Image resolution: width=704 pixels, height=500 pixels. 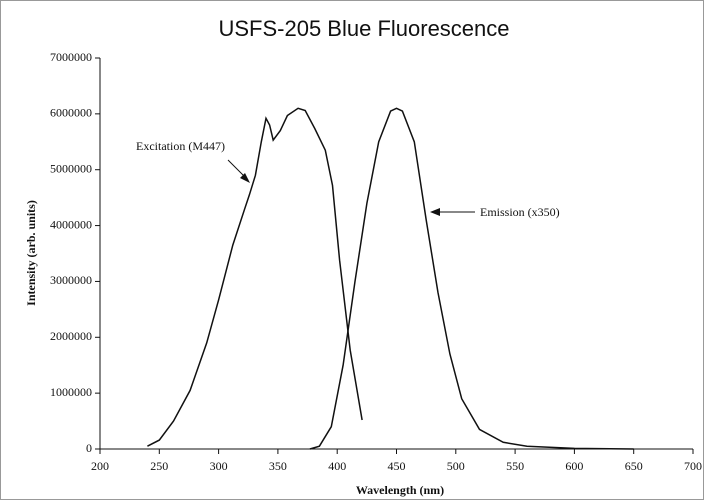 What do you see at coordinates (456, 466) in the screenshot?
I see `x-tick-label: 500` at bounding box center [456, 466].